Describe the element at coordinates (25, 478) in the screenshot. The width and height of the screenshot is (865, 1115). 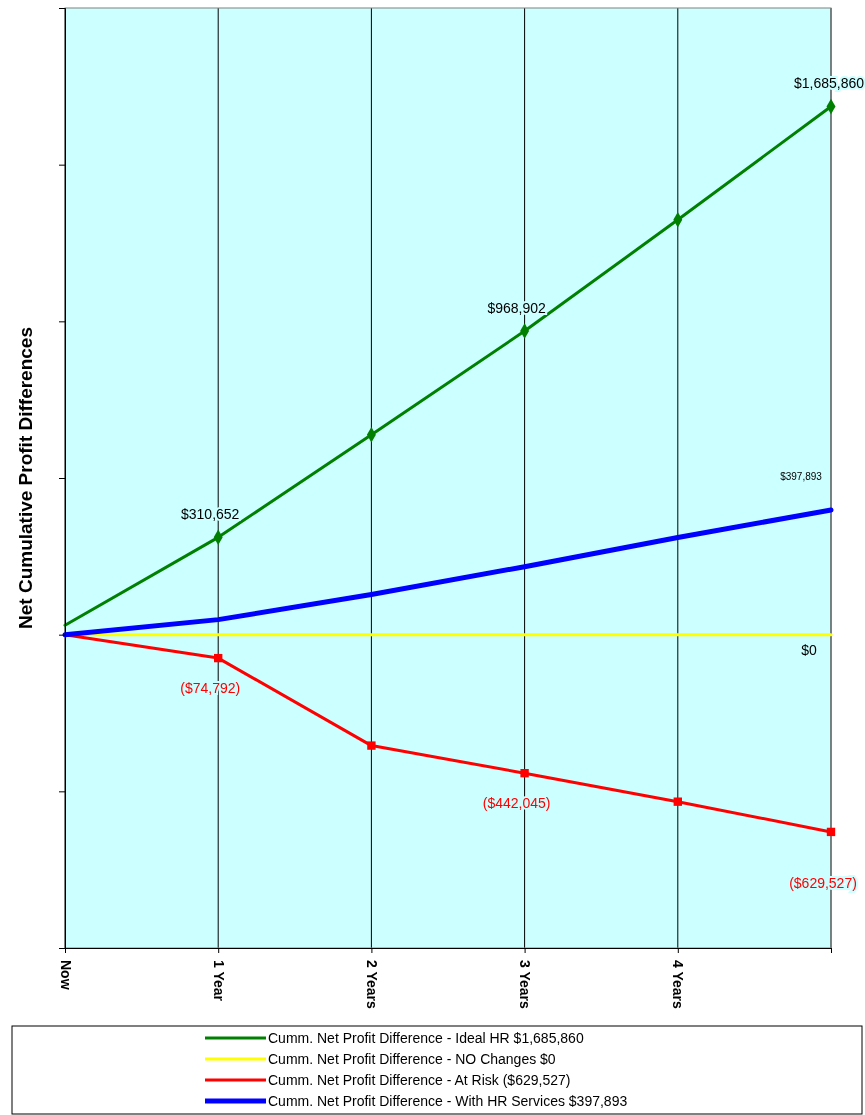
I see `y-axis-title: Net Cumulative Profit Differences` at that location.